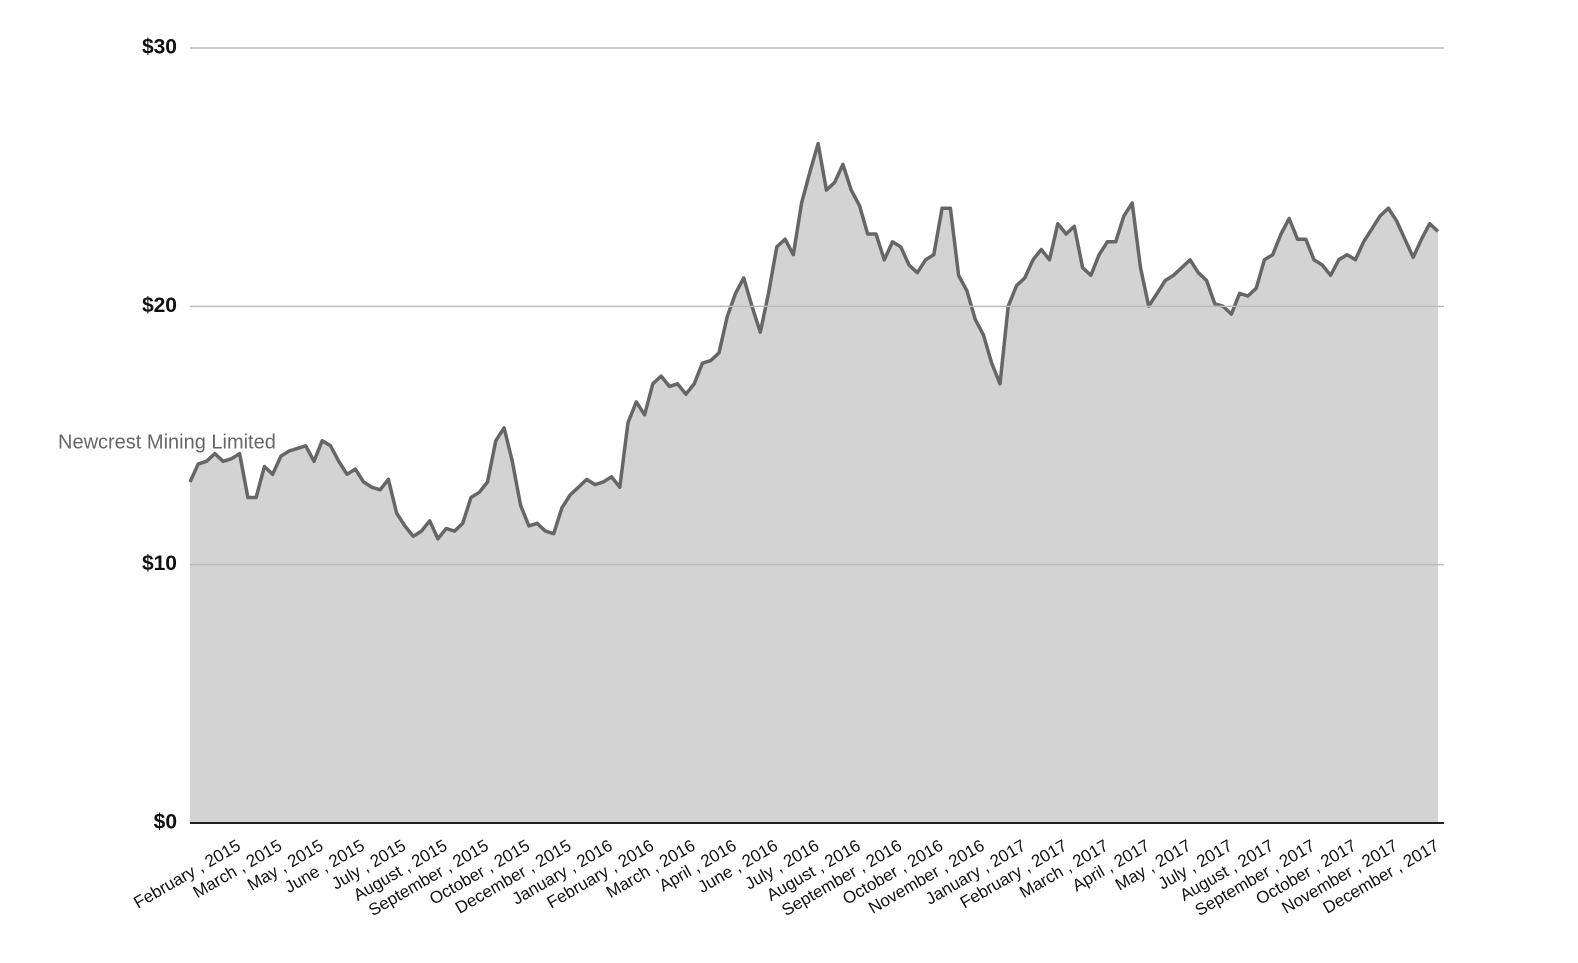 The image size is (1578, 963). I want to click on y-tick-label: $20, so click(159, 305).